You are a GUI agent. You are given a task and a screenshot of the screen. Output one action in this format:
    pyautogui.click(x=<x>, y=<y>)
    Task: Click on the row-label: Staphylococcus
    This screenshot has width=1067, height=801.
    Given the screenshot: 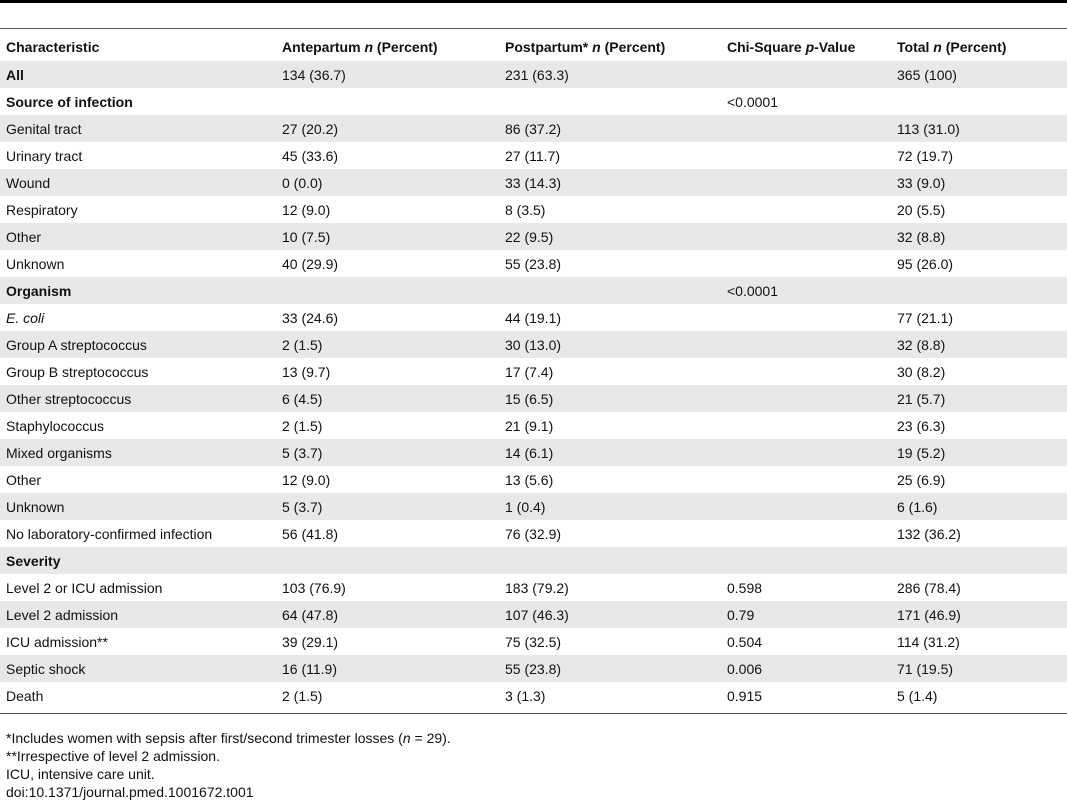 What is the action you would take?
    pyautogui.click(x=55, y=425)
    